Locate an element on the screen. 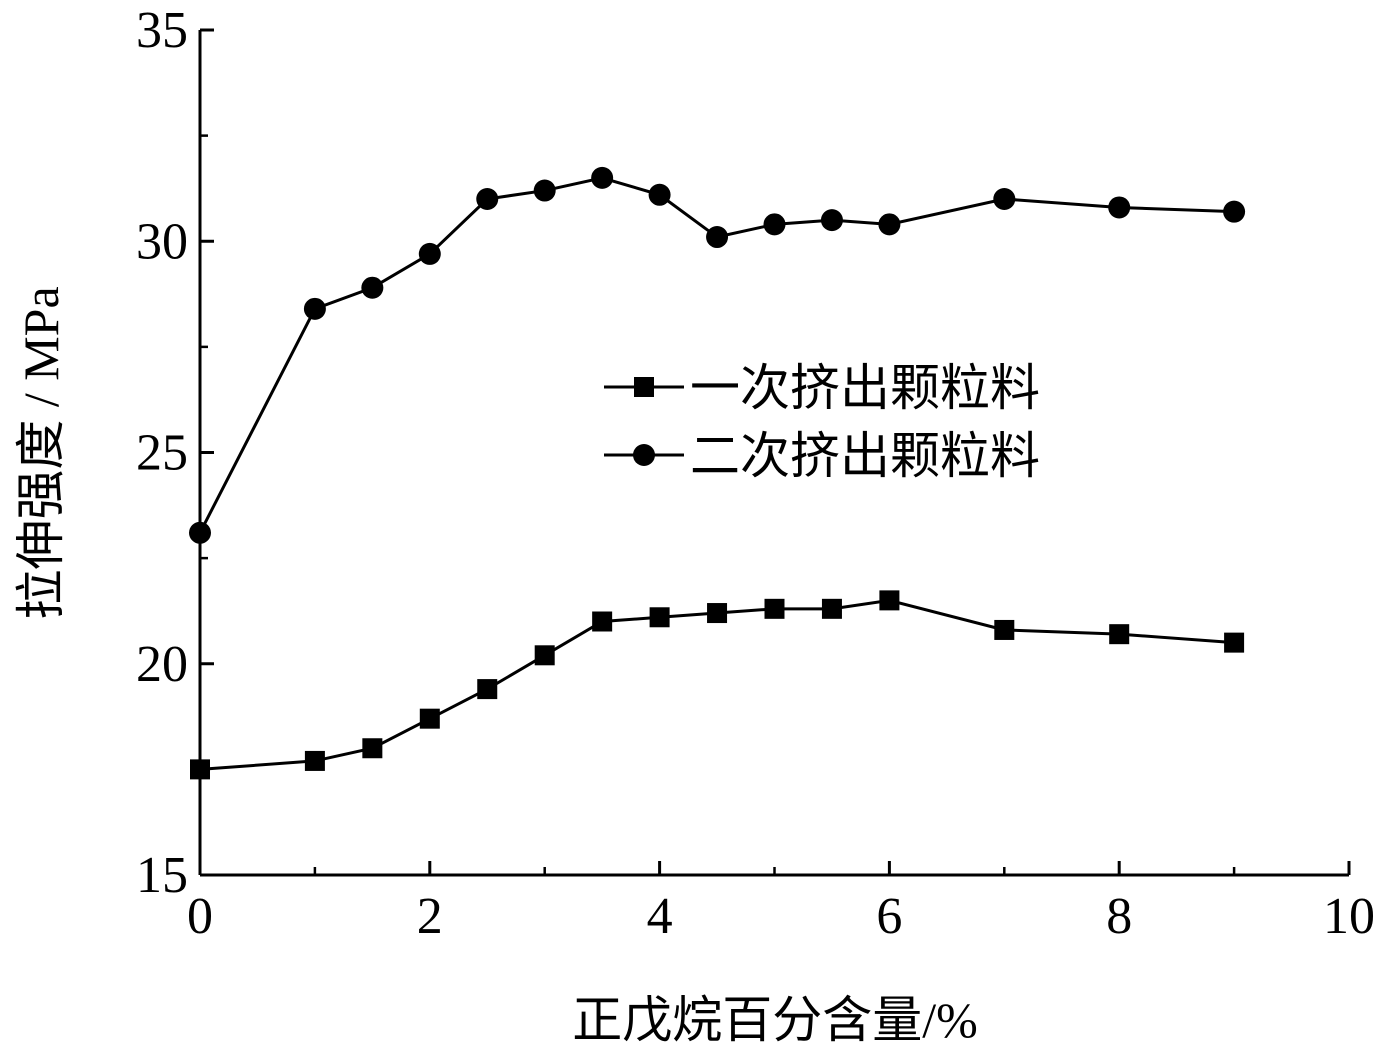 The image size is (1388, 1057). x-tick-label: 2 is located at coordinates (430, 916).